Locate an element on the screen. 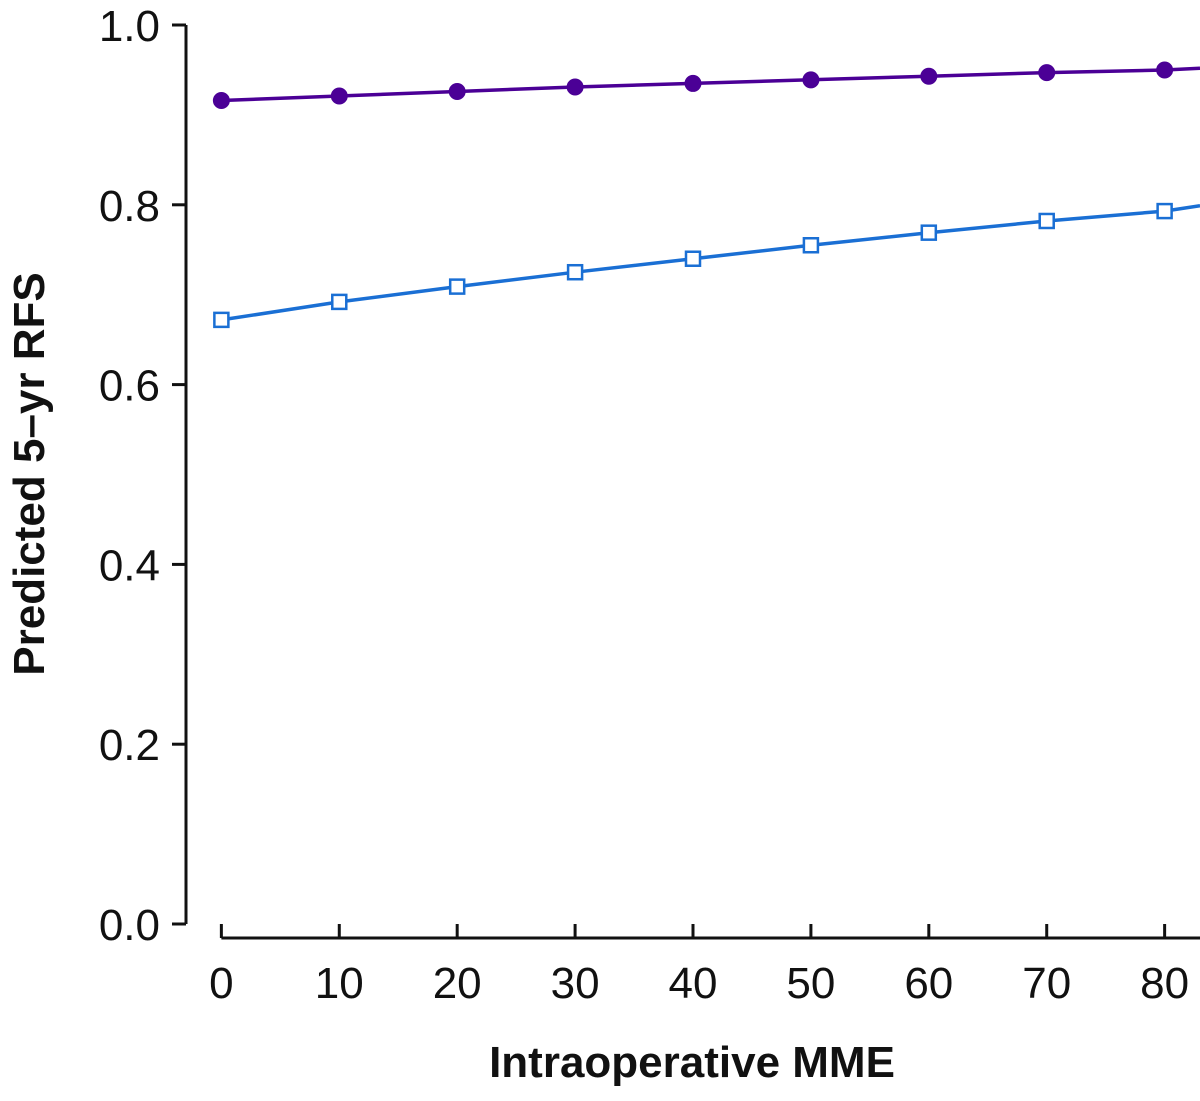  x-tick-label: 60 is located at coordinates (928, 983).